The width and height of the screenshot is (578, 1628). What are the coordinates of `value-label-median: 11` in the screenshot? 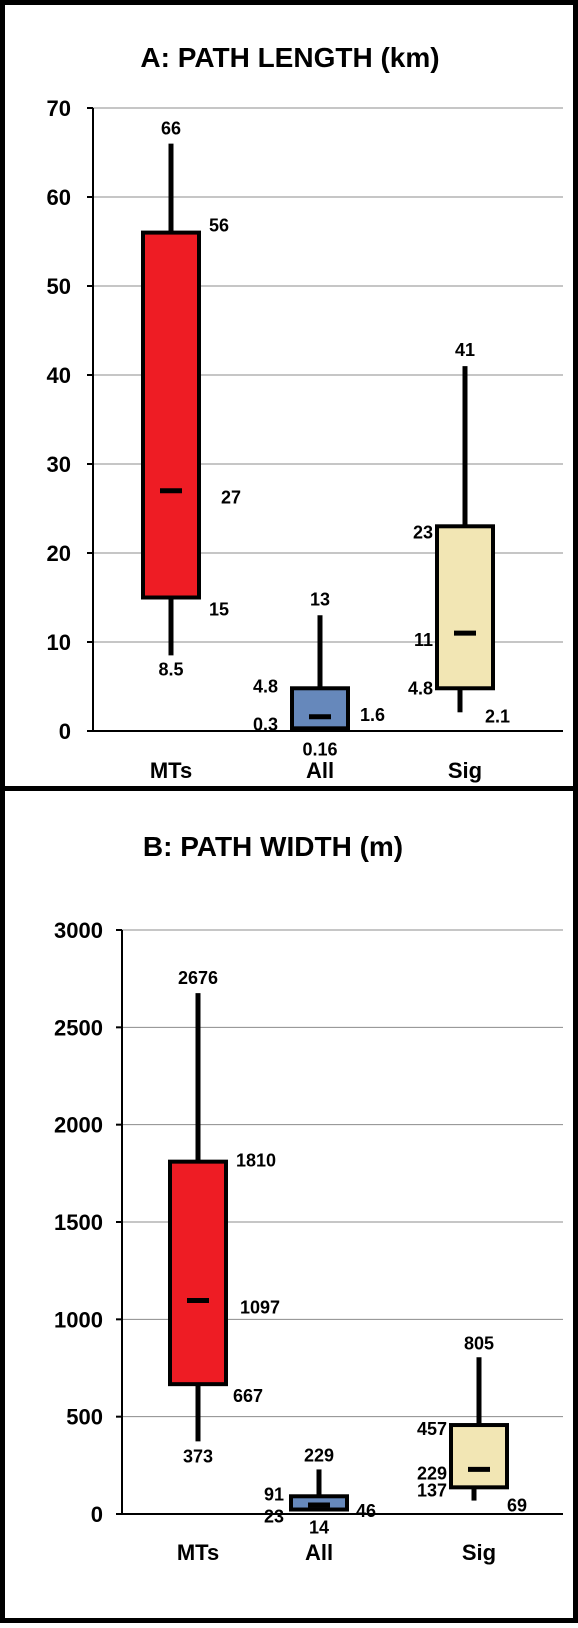 It's located at (423, 640).